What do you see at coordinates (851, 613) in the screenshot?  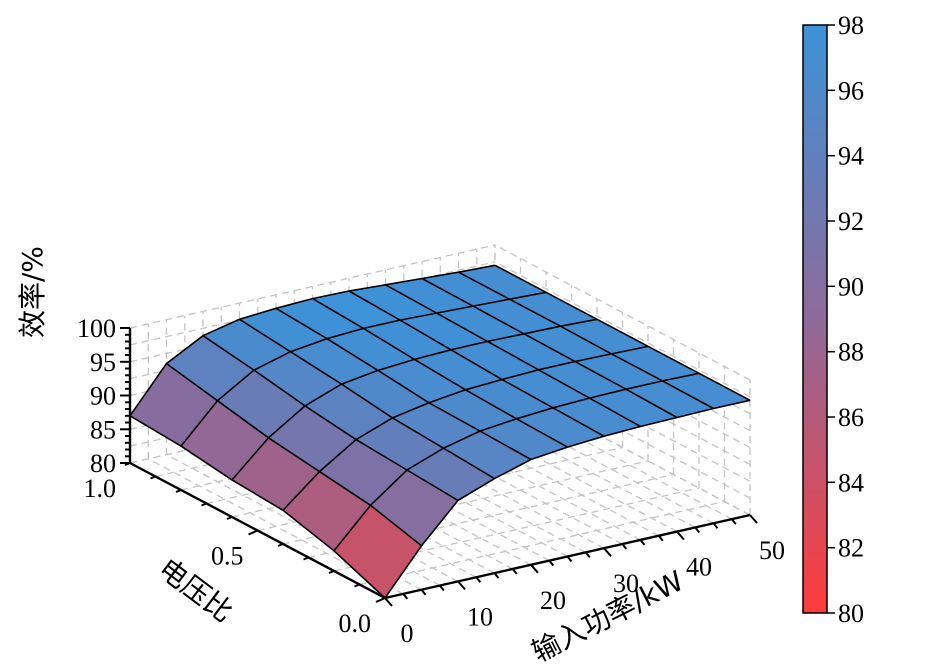 I see `colorbar-tick-label: 80` at bounding box center [851, 613].